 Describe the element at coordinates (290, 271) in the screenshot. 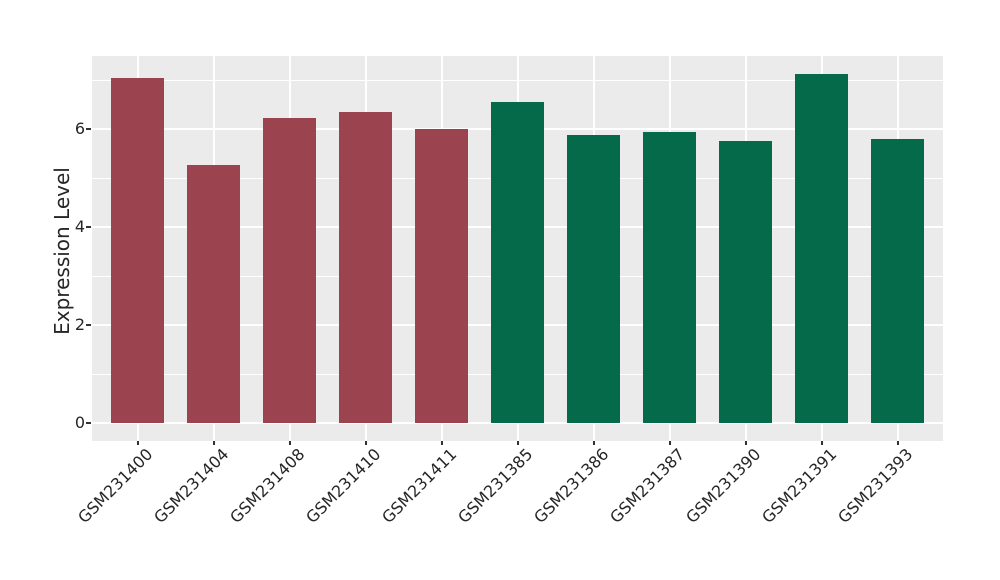

I see `bar-GSM231408` at that location.